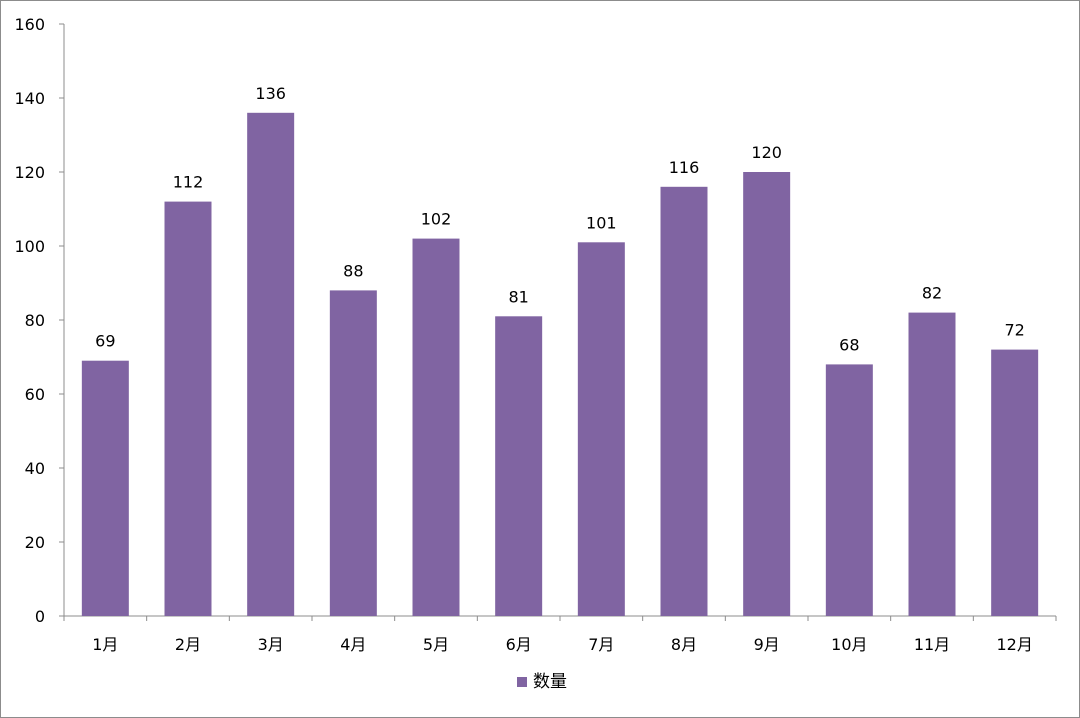 Image resolution: width=1080 pixels, height=718 pixels. Describe the element at coordinates (35, 394) in the screenshot. I see `y-tick-label: 60` at that location.